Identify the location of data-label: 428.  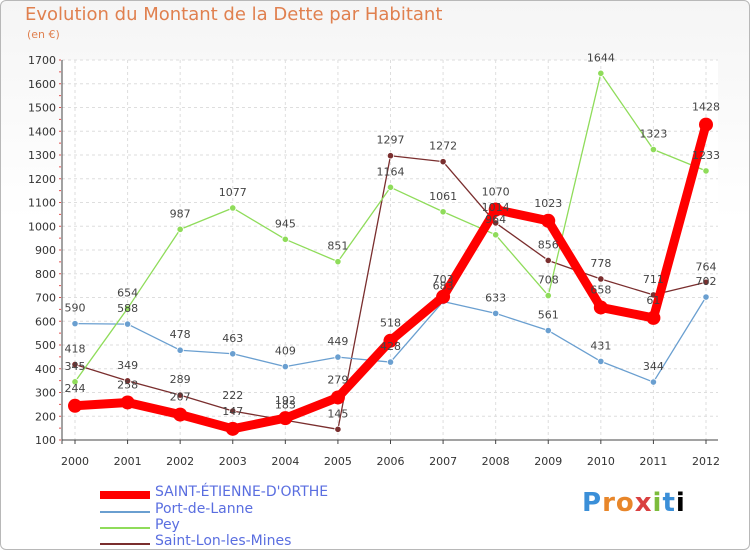
(390, 346).